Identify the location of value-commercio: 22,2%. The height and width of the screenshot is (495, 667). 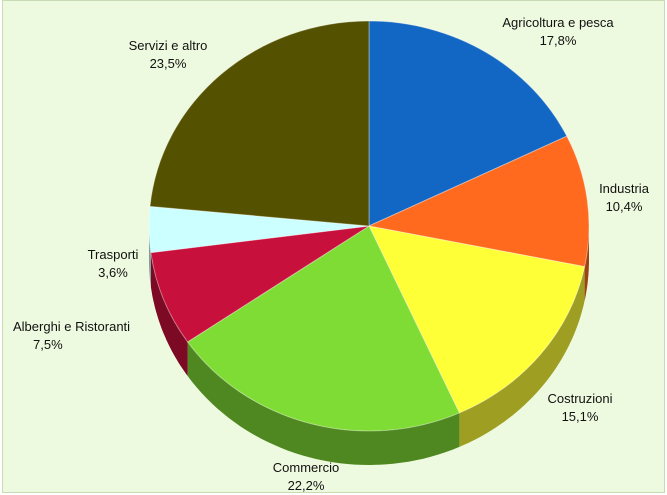
(306, 485).